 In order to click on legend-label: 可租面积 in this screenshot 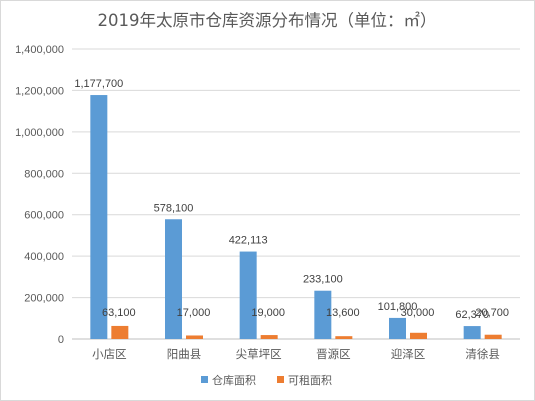, I will do `click(310, 380)`.